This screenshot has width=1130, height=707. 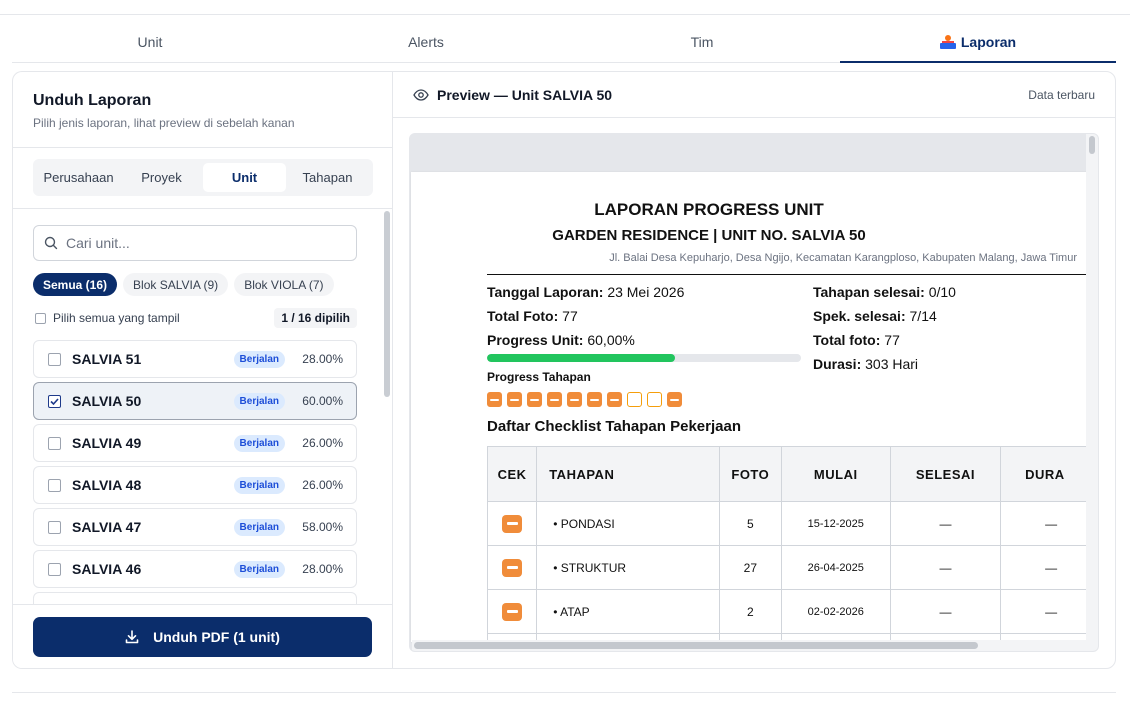 I want to click on progress-stages-label: Progress Tahapan, so click(x=539, y=377).